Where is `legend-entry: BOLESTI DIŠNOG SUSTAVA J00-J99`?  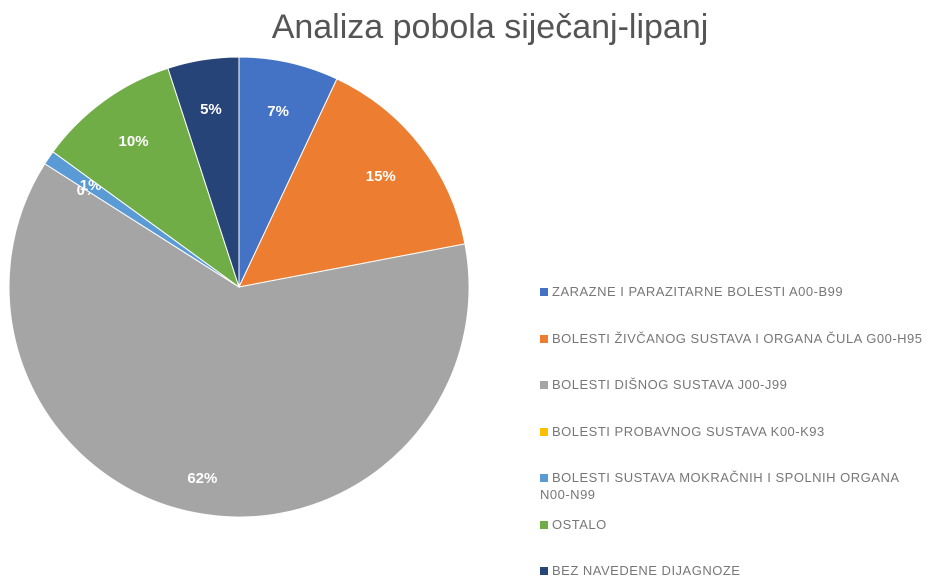
legend-entry: BOLESTI DIŠNOG SUSTAVA J00-J99 is located at coordinates (735, 384).